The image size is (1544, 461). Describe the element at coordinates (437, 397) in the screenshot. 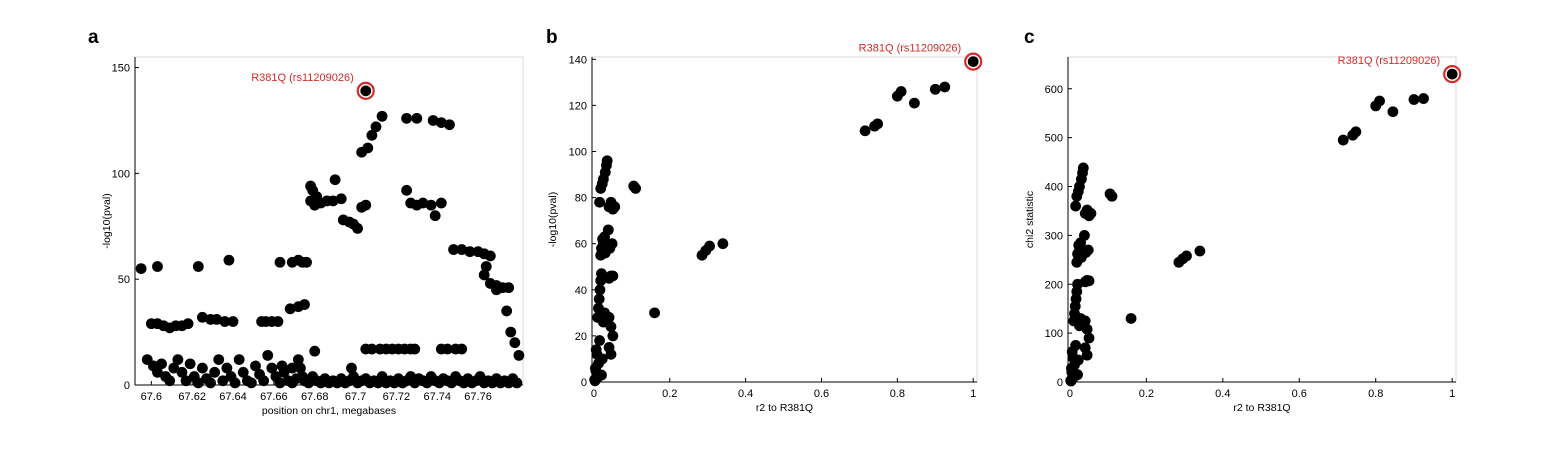

I see `x-tick-label: 67.74` at that location.